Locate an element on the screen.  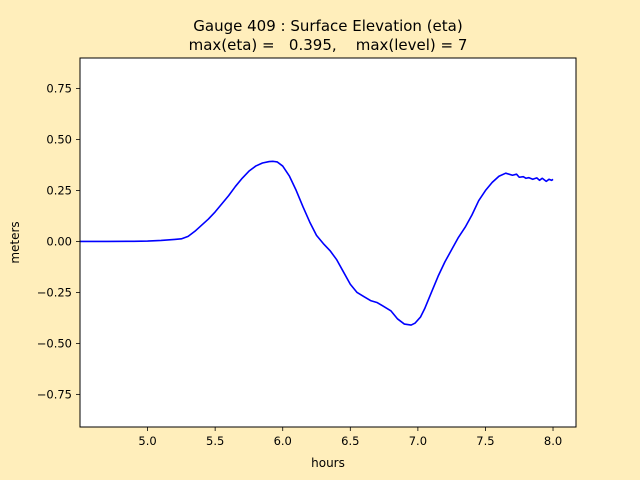
y-tick-label: −0.50 is located at coordinates (54, 343).